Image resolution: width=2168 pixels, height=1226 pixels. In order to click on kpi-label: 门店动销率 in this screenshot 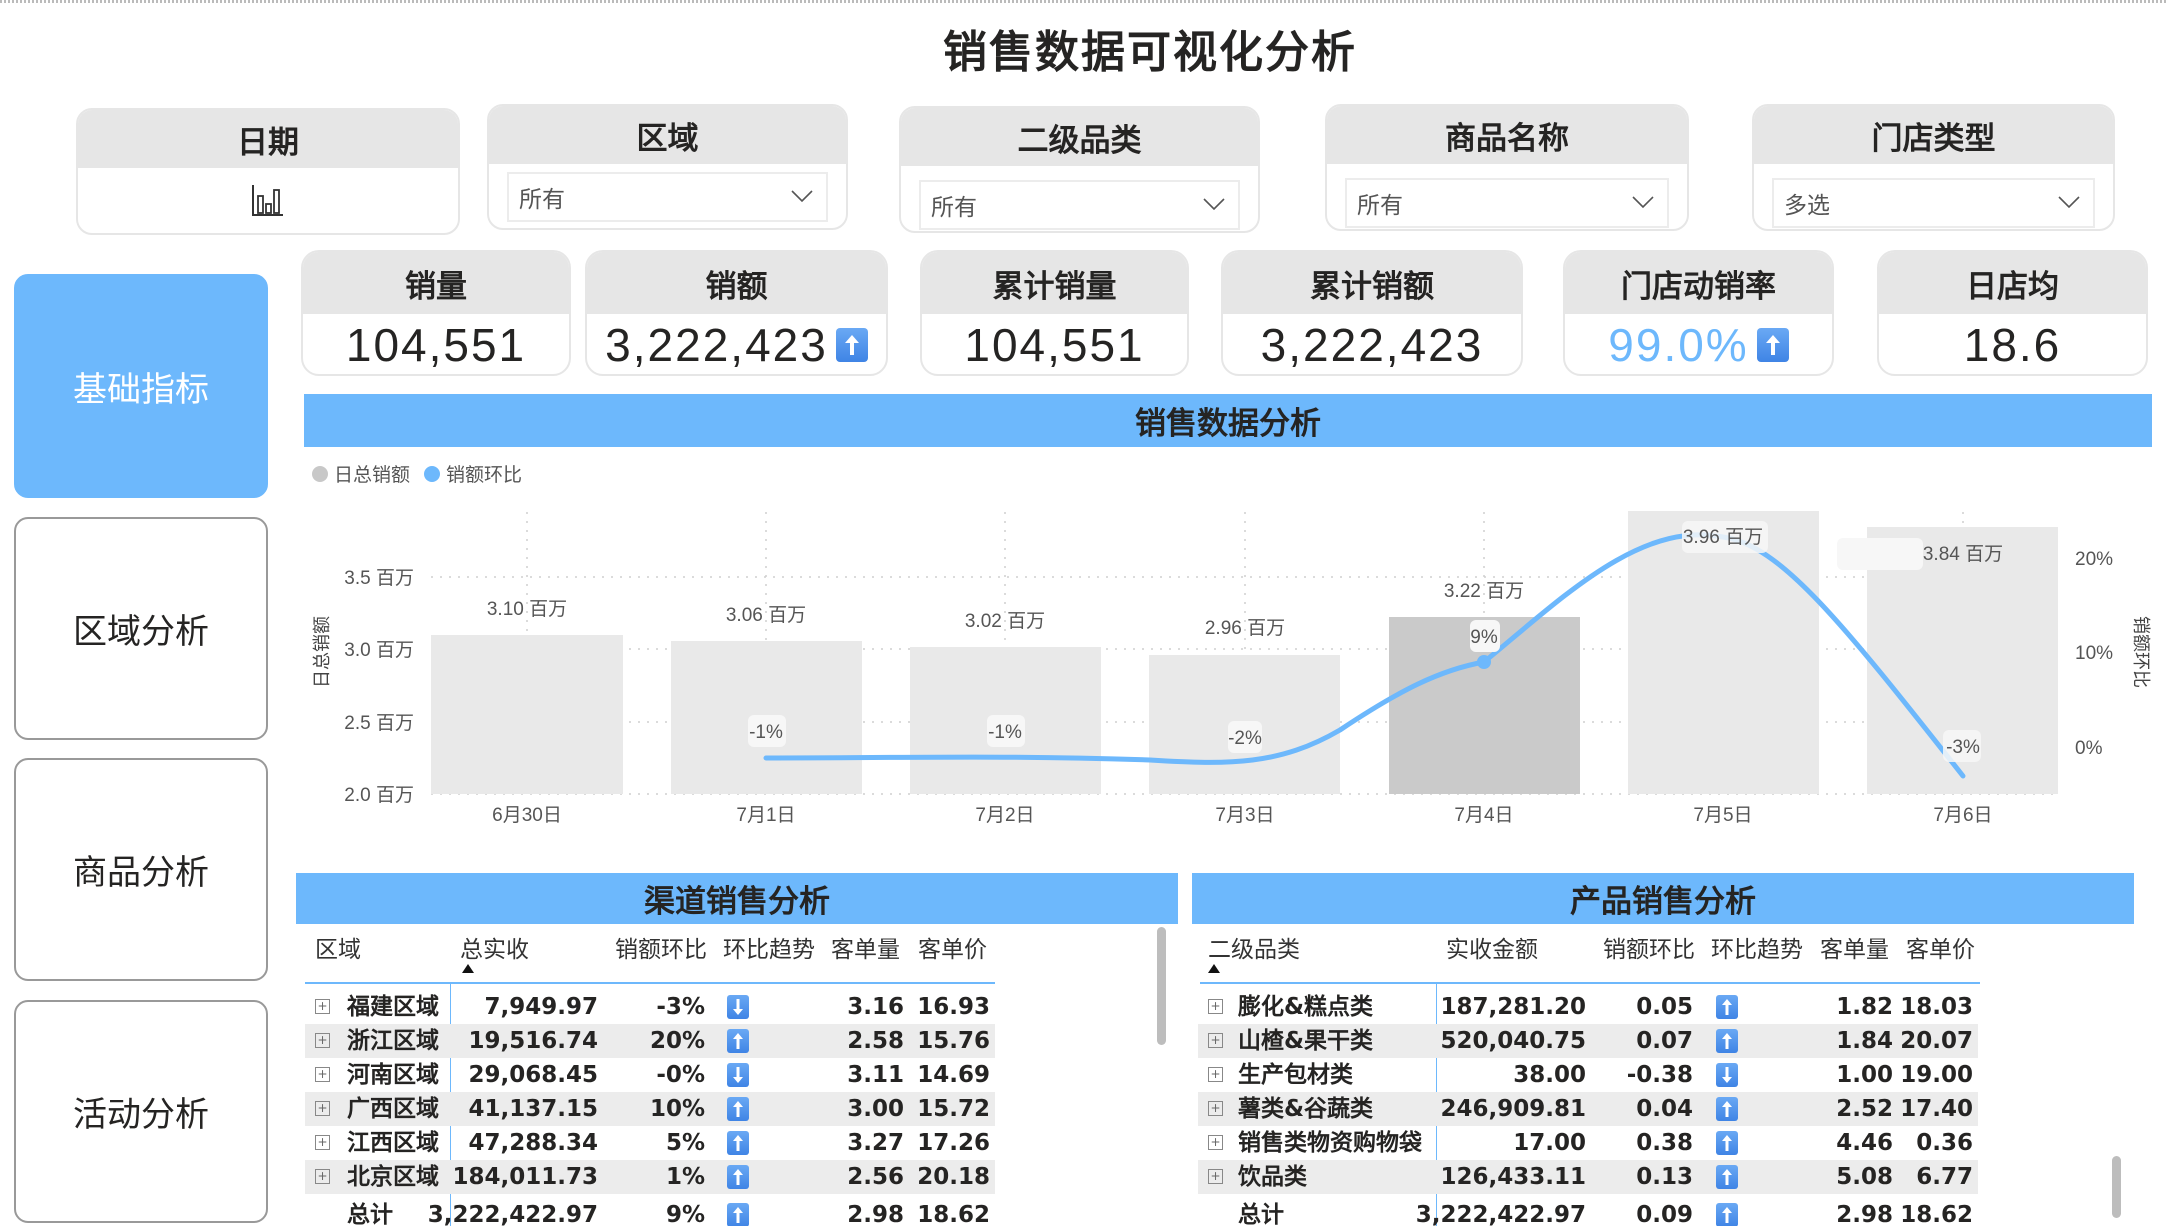, I will do `click(1698, 283)`.